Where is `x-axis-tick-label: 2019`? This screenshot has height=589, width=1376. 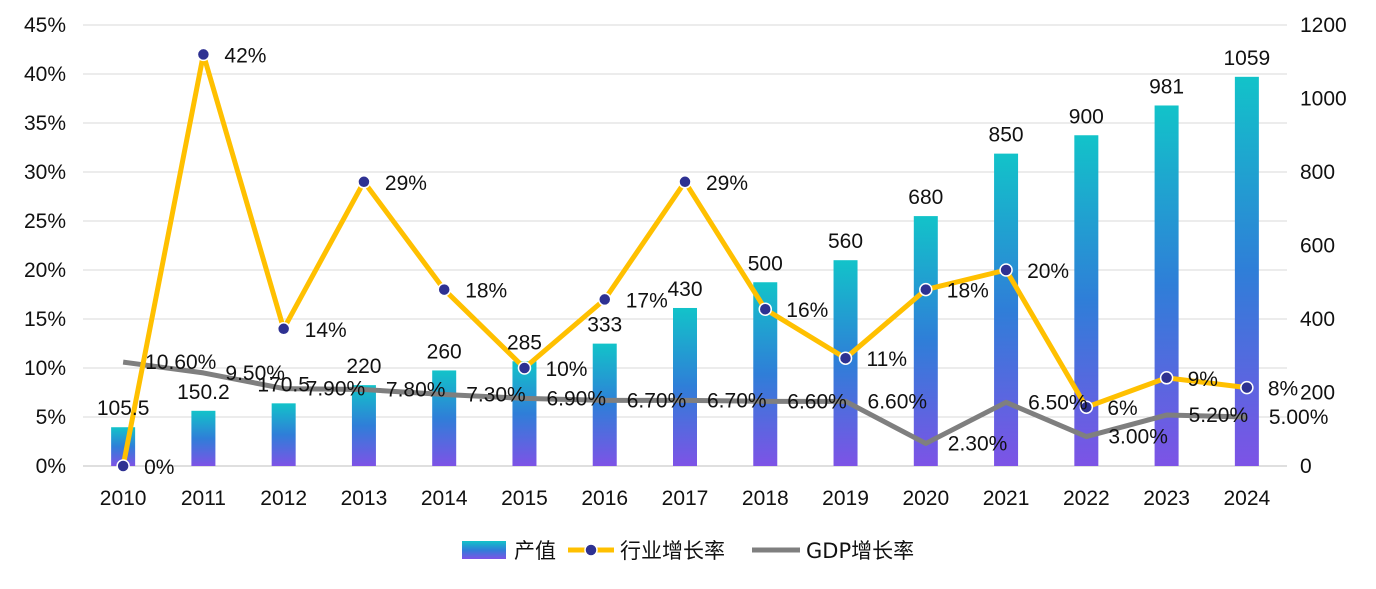
x-axis-tick-label: 2019 is located at coordinates (845, 498).